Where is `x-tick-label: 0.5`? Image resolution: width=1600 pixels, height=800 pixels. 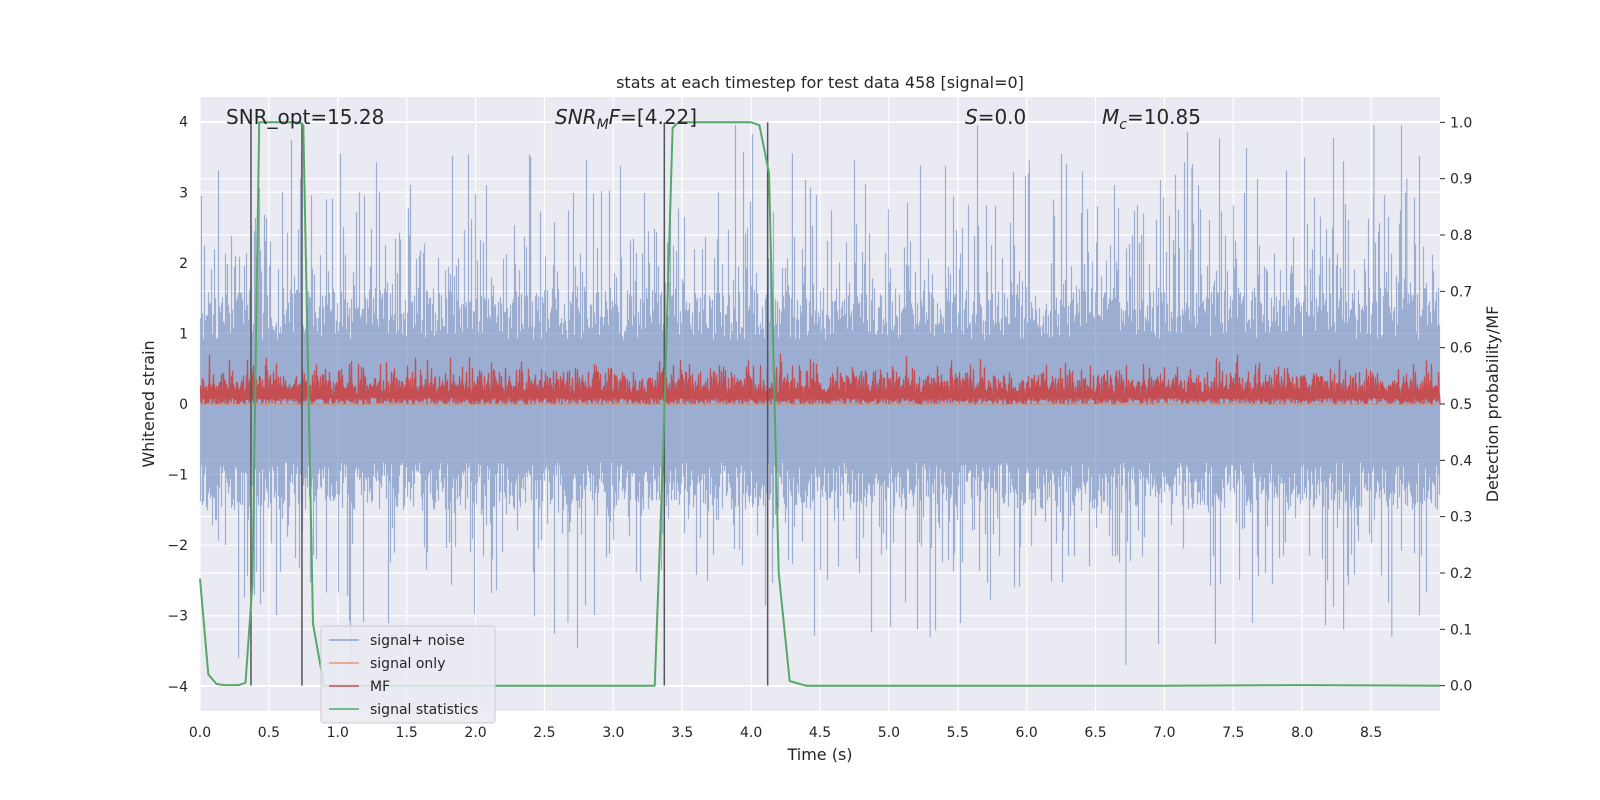 x-tick-label: 0.5 is located at coordinates (269, 733).